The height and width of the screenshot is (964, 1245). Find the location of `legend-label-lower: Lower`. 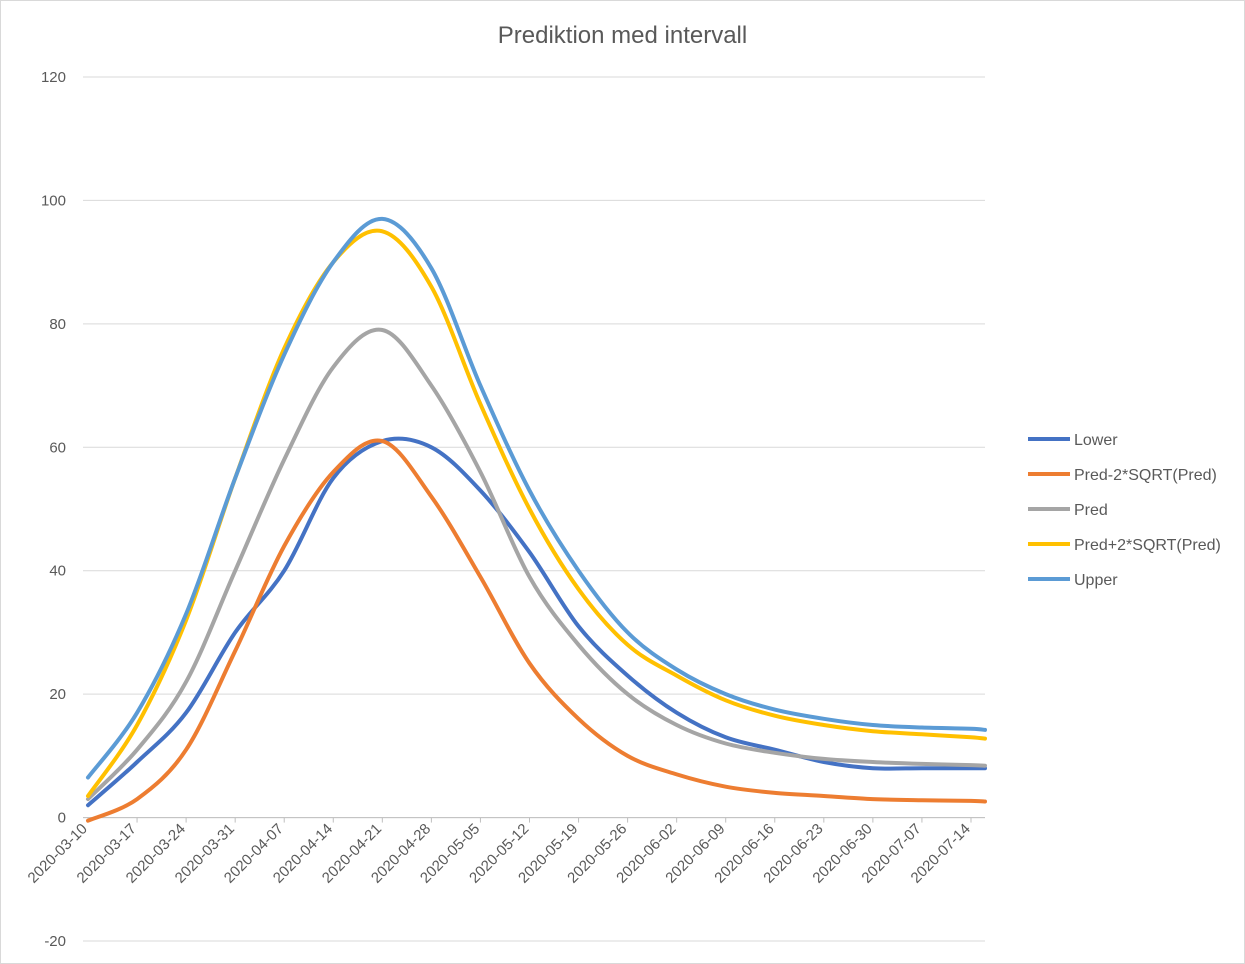

legend-label-lower: Lower is located at coordinates (1096, 440).